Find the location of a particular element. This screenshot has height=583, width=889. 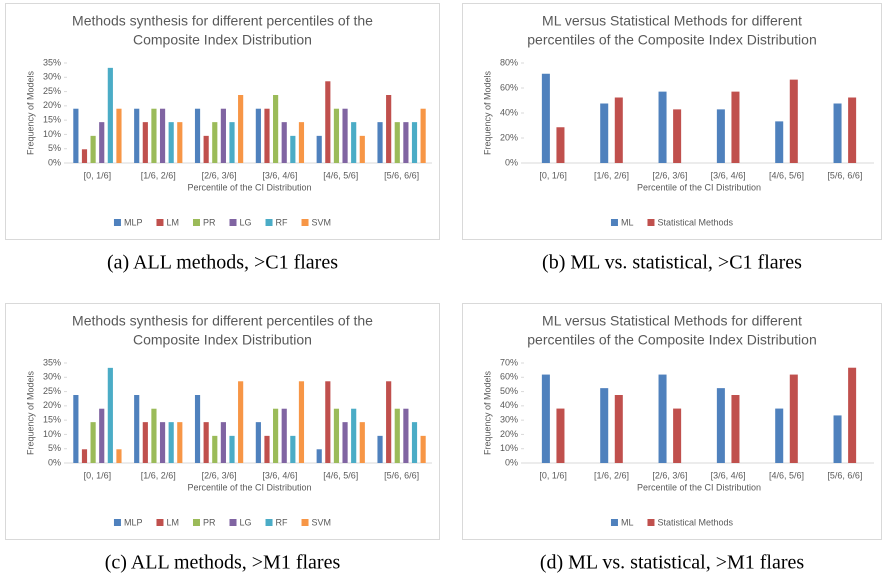

y-tick-label: 15% is located at coordinates (52, 420).